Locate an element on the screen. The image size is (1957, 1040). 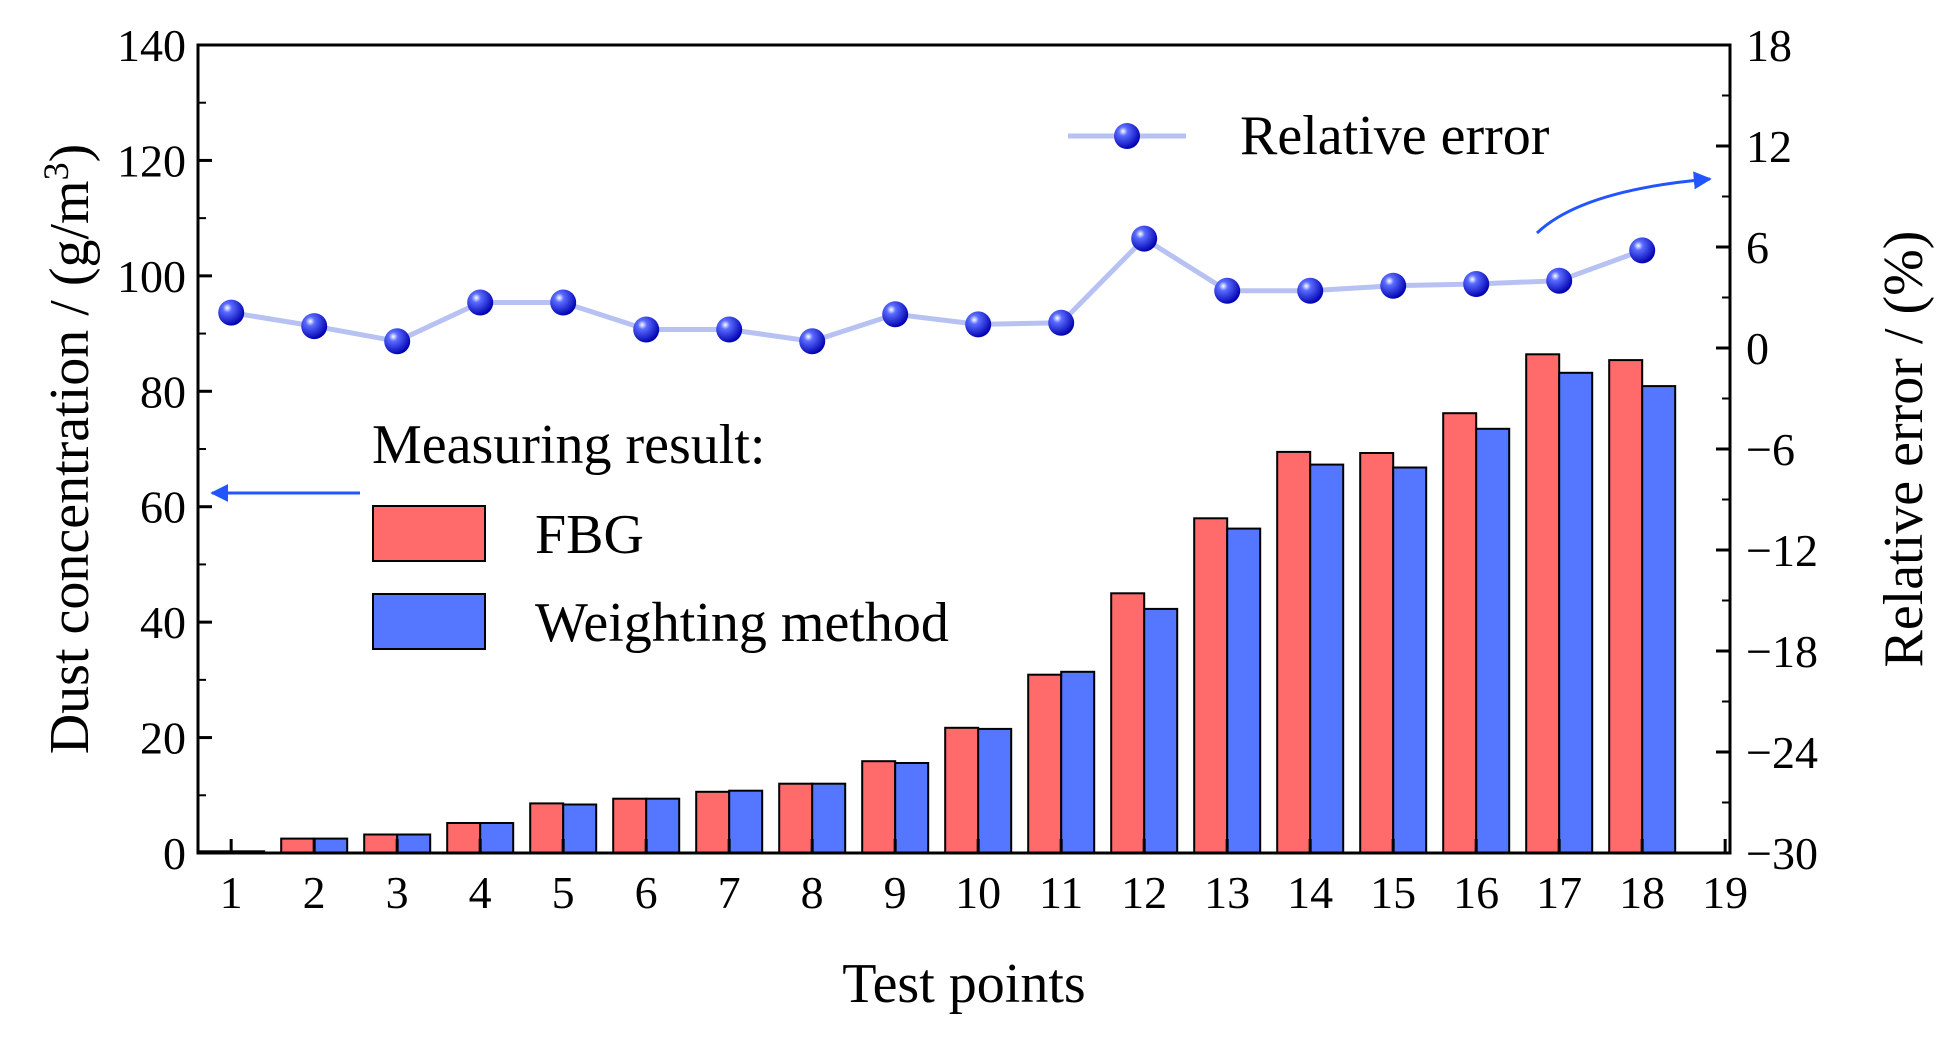
y2-tick-label-5: 0 is located at coordinates (1757, 348).